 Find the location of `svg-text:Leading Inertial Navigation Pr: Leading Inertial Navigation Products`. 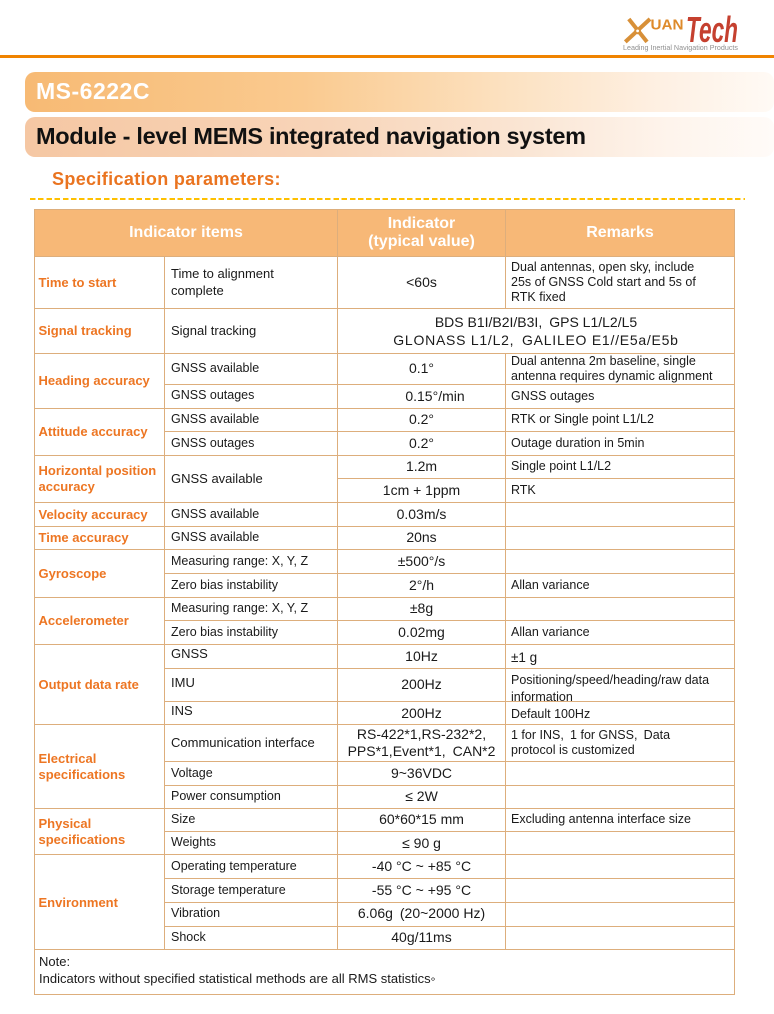

svg-text:Leading Inertial Navigation Pr: Leading Inertial Navigation Products is located at coordinates (680, 47).